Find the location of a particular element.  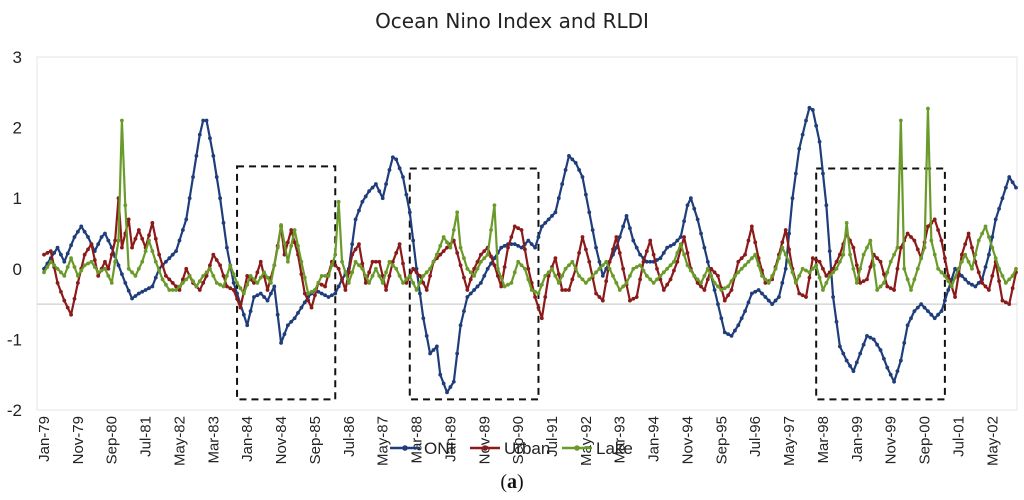

y-tick-label: -2 is located at coordinates (14, 410).